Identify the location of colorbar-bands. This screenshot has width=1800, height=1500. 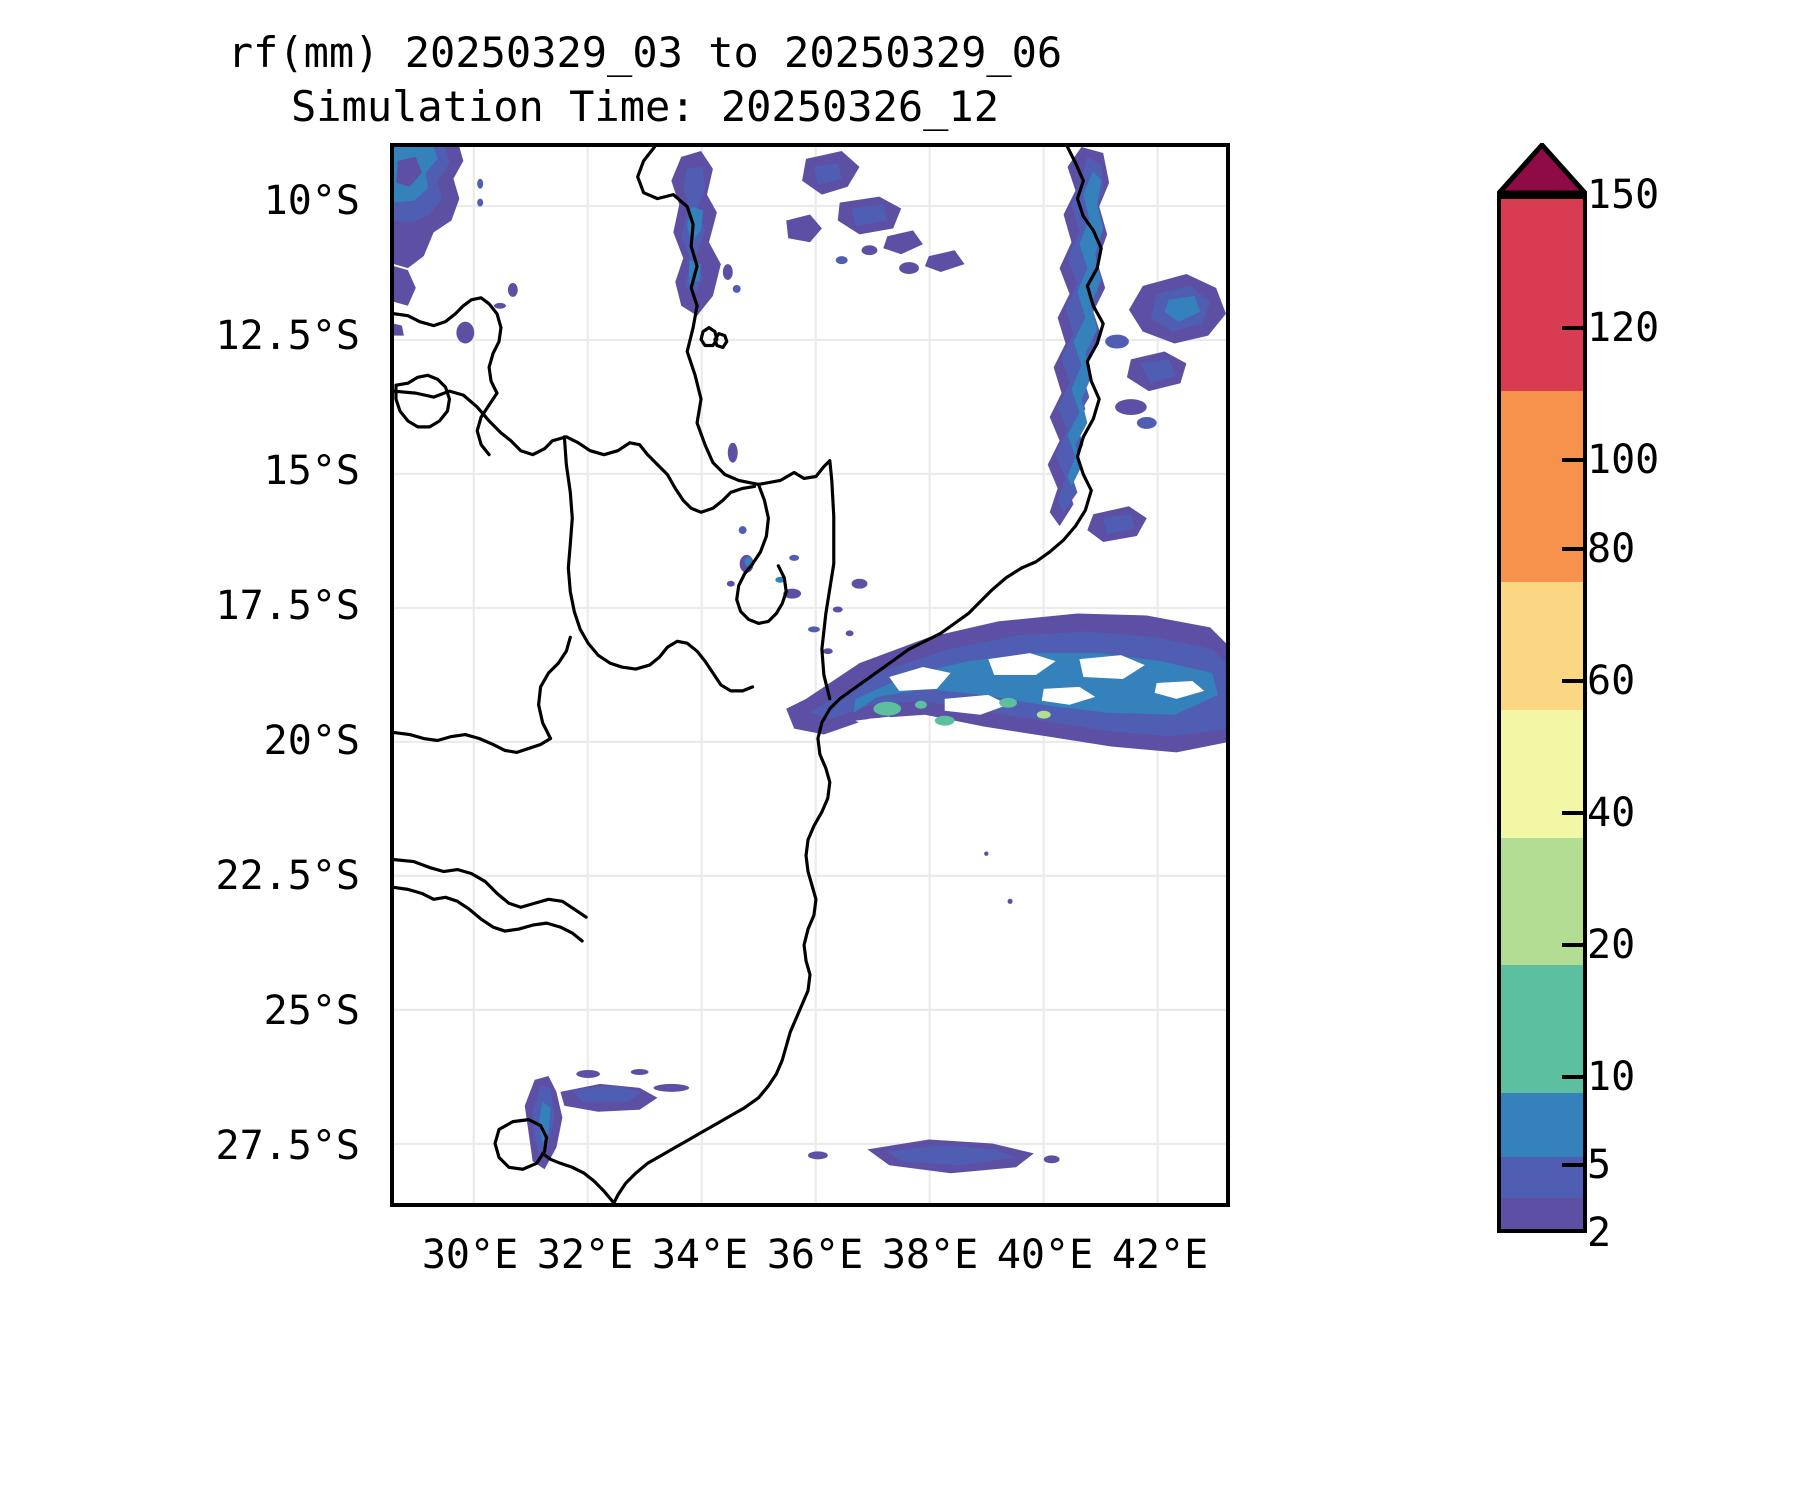
(1542, 714).